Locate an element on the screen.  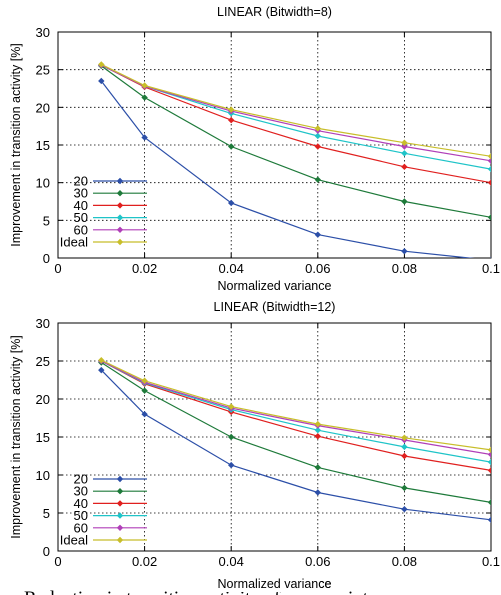
y-tick-label: 20 is located at coordinates (43, 399).